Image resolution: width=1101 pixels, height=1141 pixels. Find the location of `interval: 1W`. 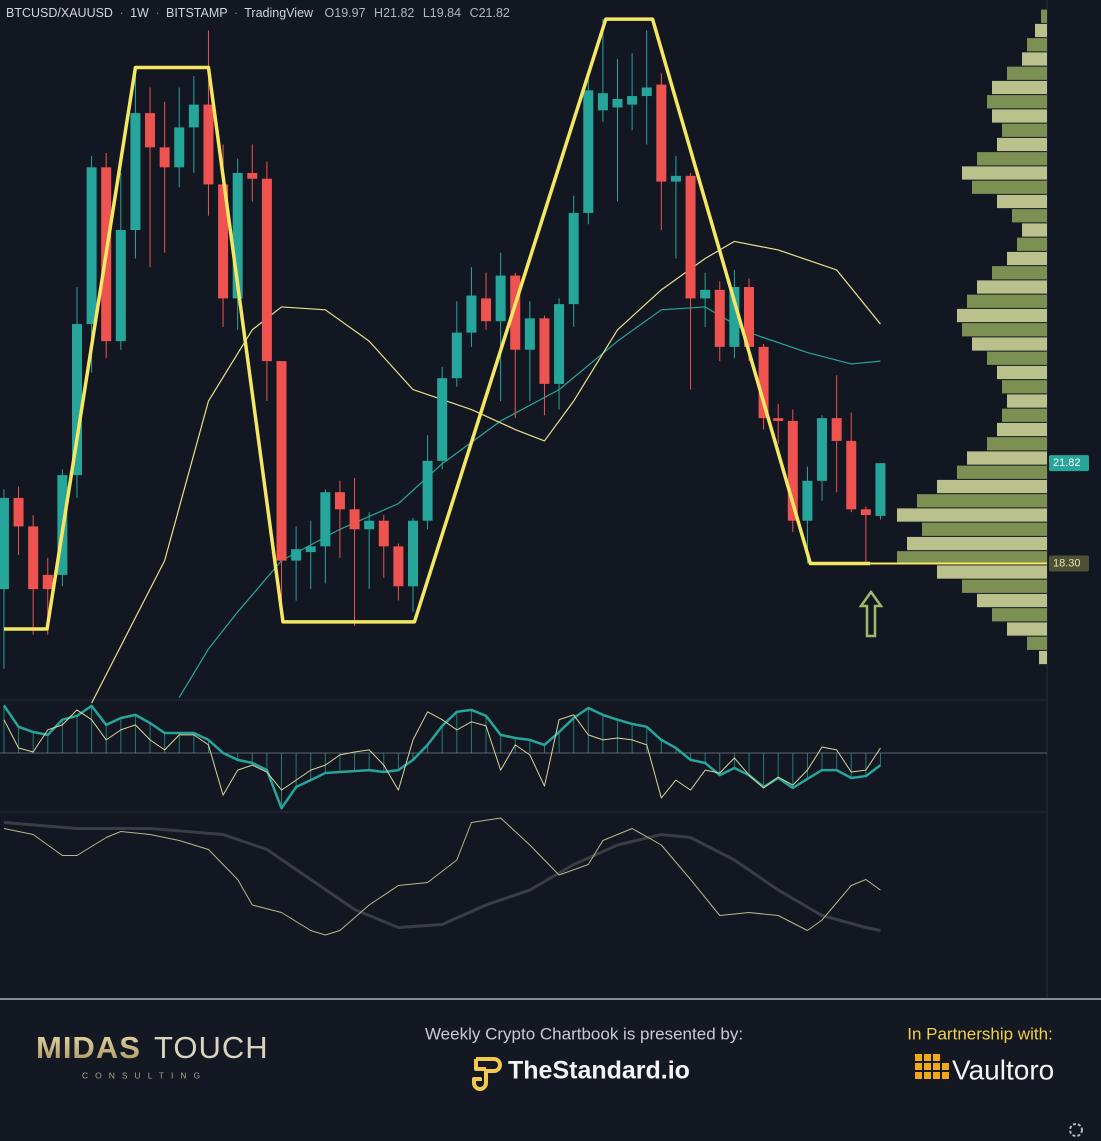

interval: 1W is located at coordinates (139, 13).